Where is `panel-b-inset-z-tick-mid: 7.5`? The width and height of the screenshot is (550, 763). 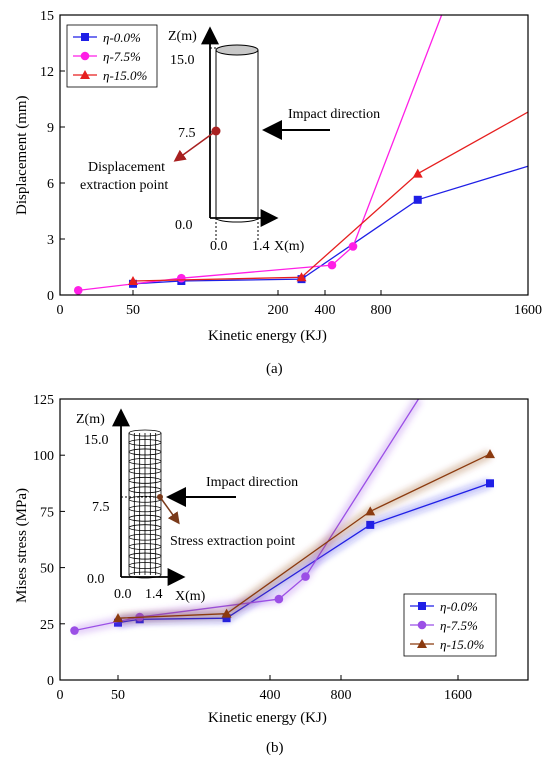 panel-b-inset-z-tick-mid: 7.5 is located at coordinates (101, 507).